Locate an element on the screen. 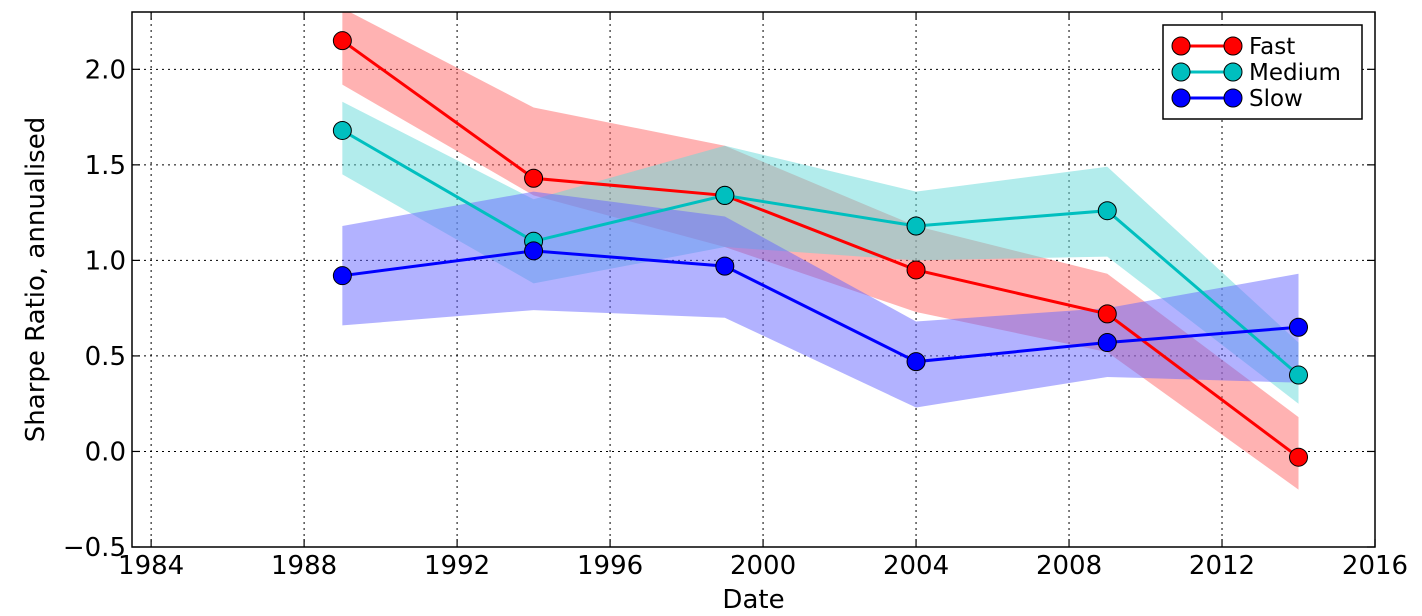 The height and width of the screenshot is (616, 1422). legend-label-medium: Medium is located at coordinates (1295, 73).